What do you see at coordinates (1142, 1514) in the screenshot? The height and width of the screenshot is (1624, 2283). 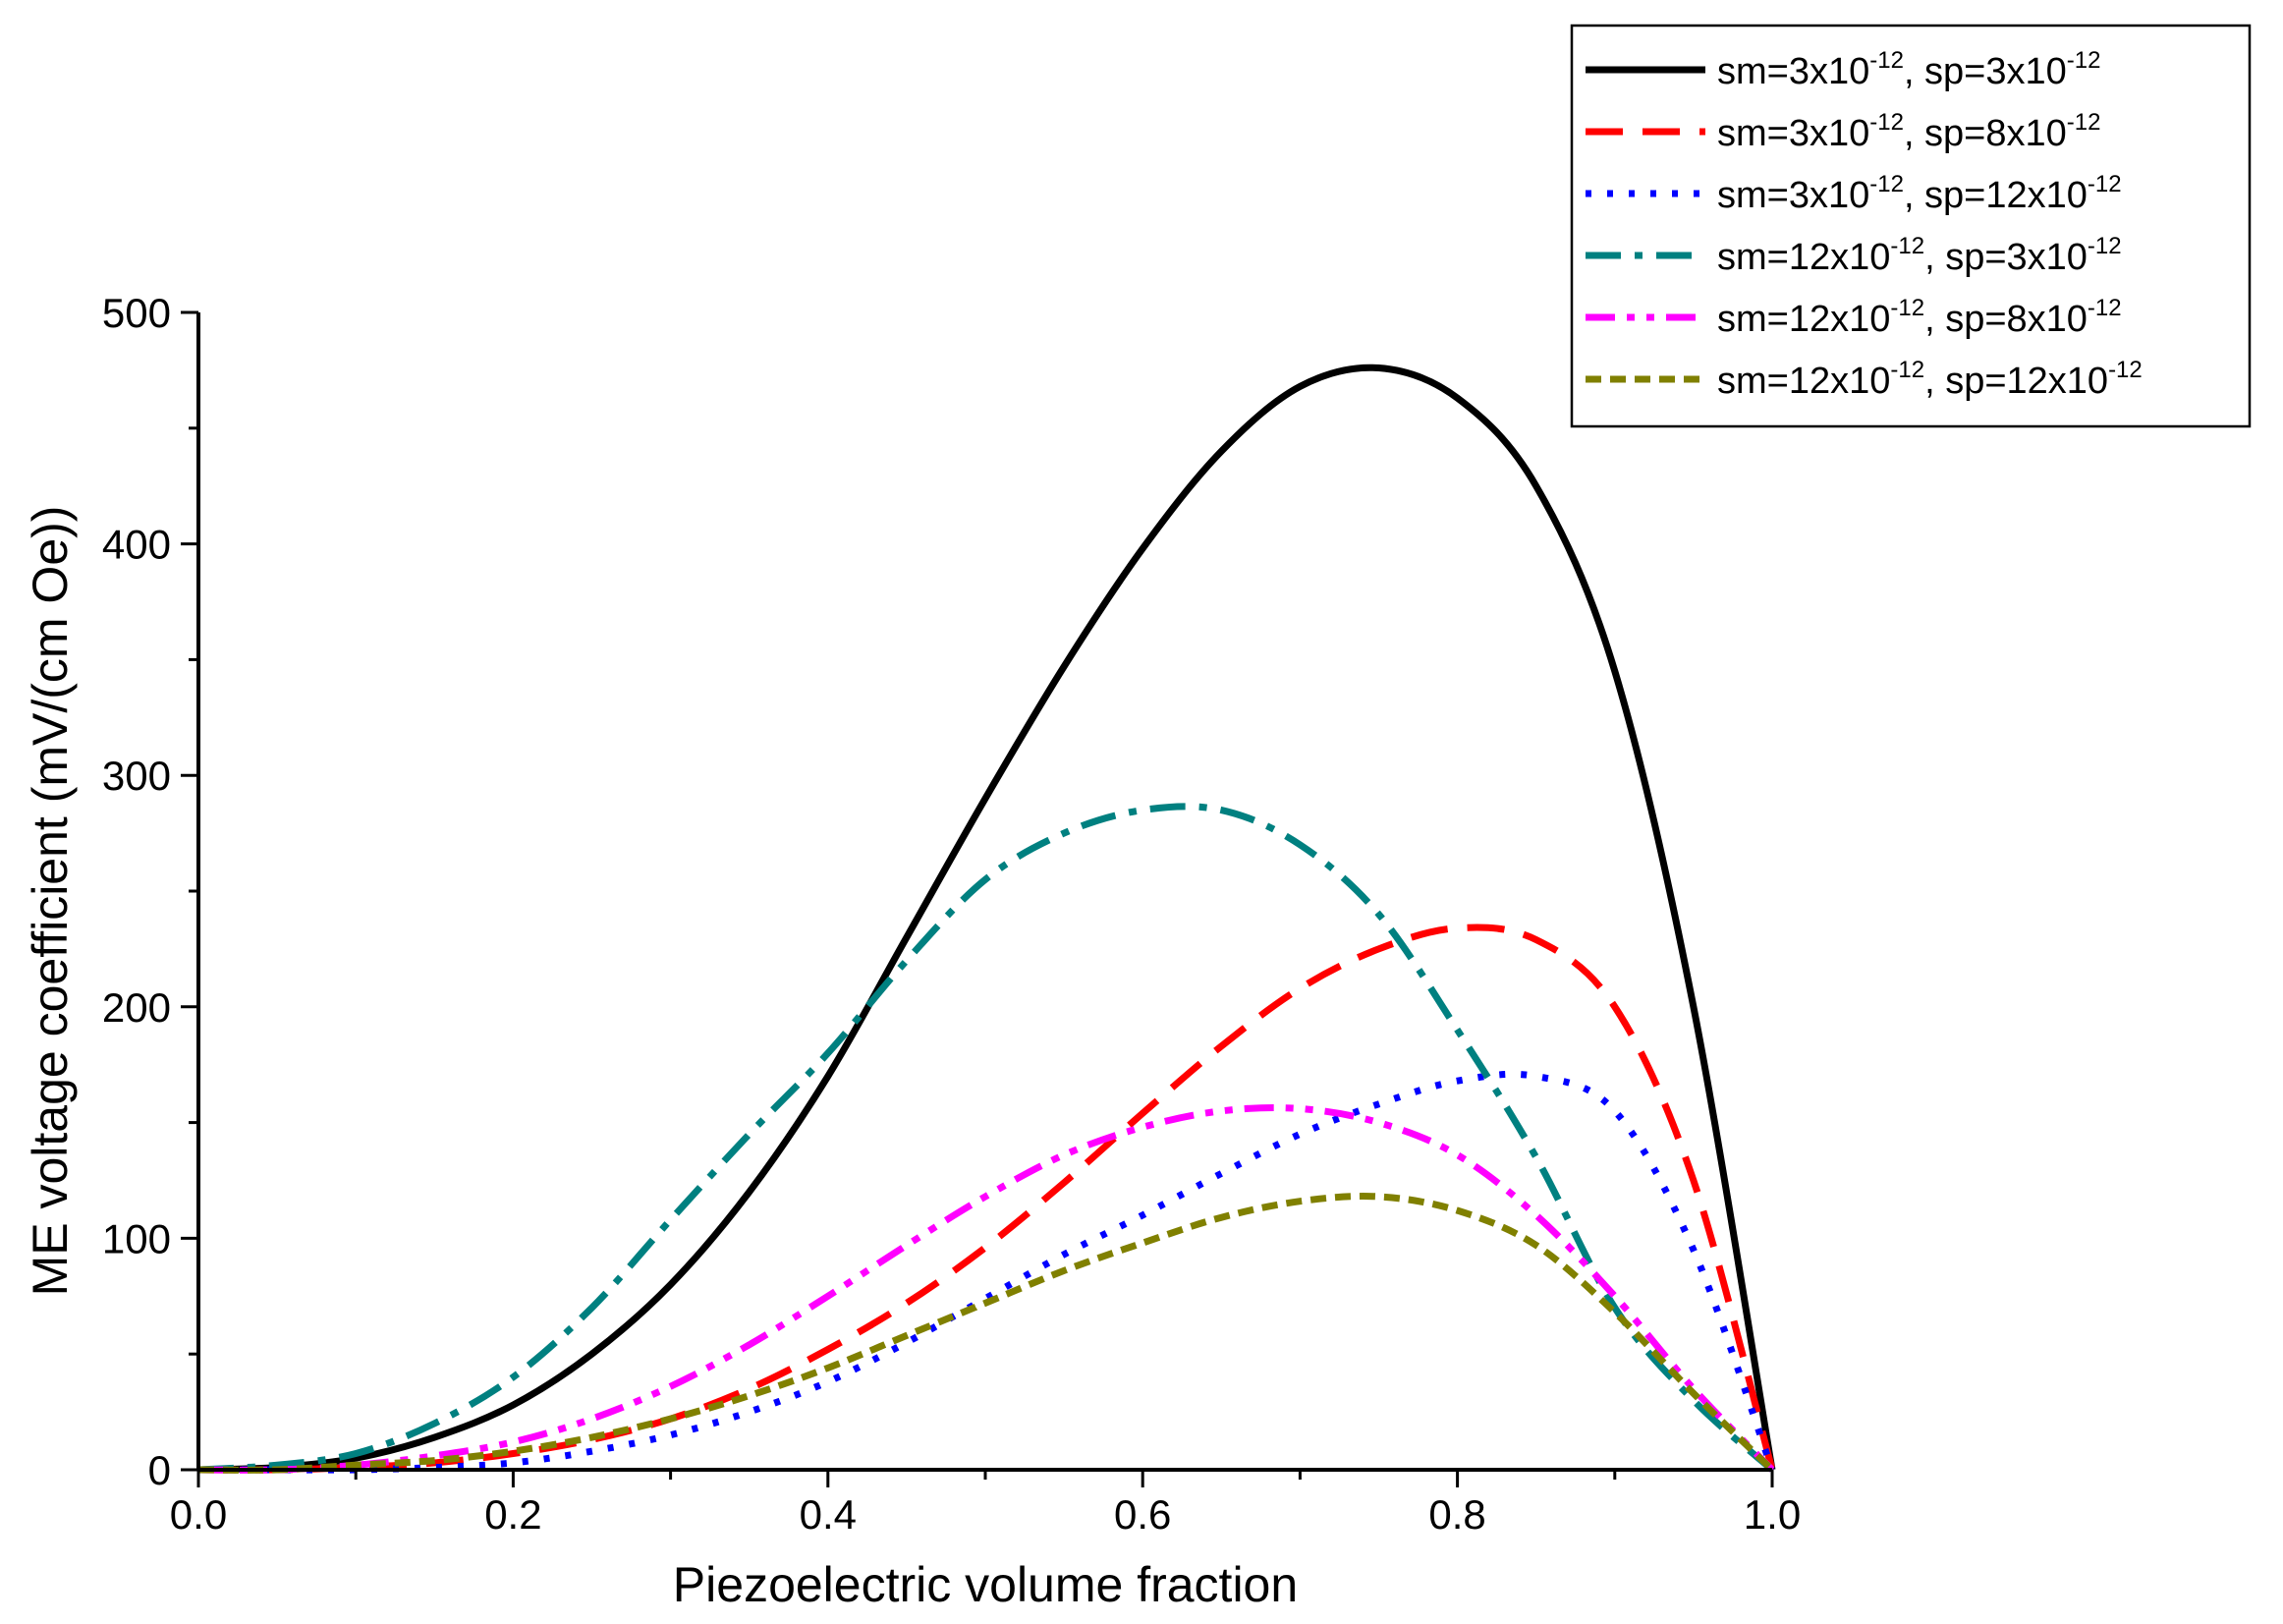 I see `x-tick-label: 0.6` at bounding box center [1142, 1514].